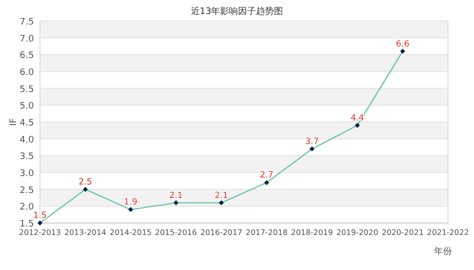 The width and height of the screenshot is (474, 270). Describe the element at coordinates (27, 123) in the screenshot. I see `y-tick-label: 4.5` at that location.